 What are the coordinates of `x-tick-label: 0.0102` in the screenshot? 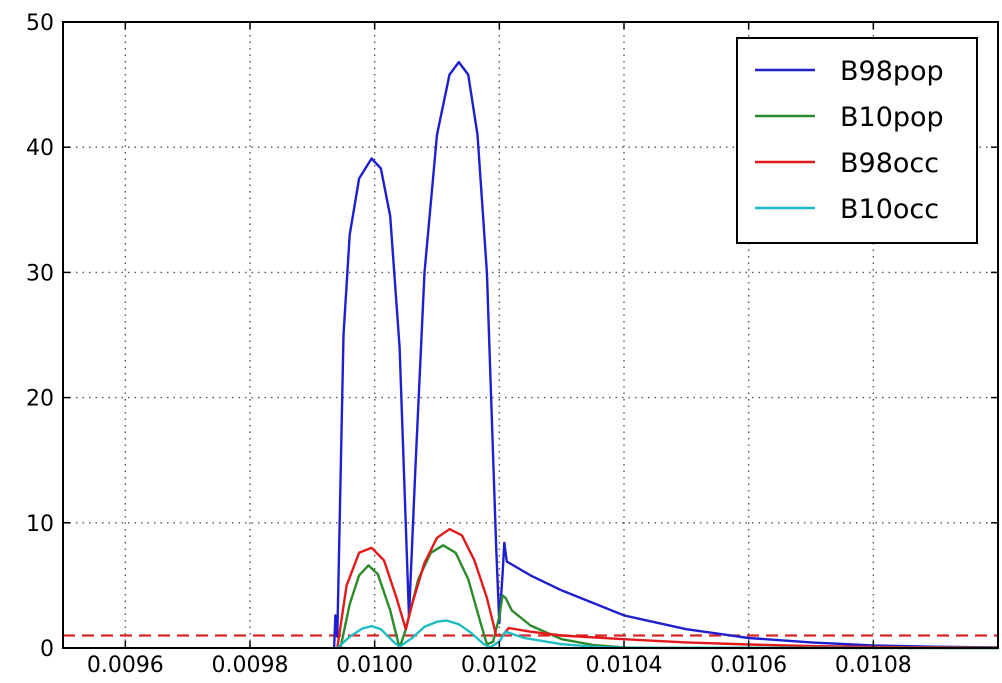 It's located at (499, 665).